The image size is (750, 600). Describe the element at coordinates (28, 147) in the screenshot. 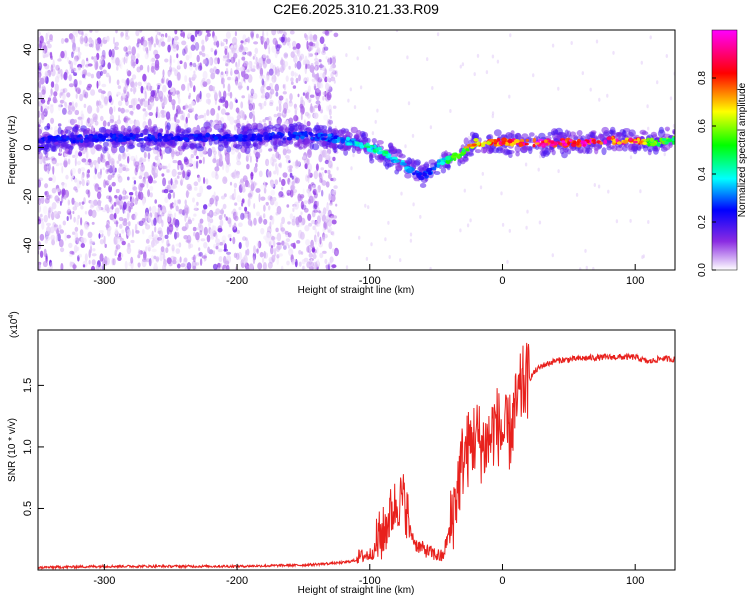

I see `y-tick-label: 0` at that location.